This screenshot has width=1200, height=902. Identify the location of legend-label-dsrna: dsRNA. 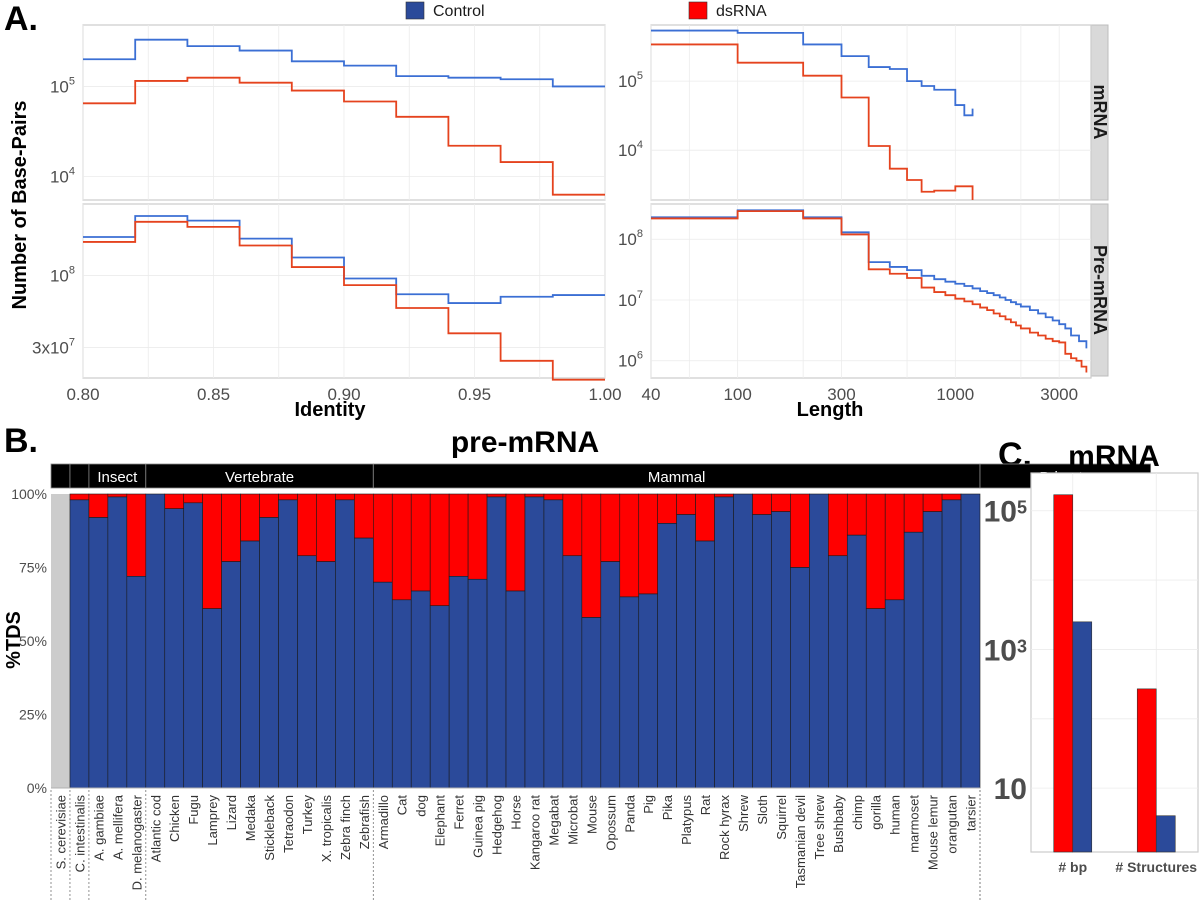
(741, 11).